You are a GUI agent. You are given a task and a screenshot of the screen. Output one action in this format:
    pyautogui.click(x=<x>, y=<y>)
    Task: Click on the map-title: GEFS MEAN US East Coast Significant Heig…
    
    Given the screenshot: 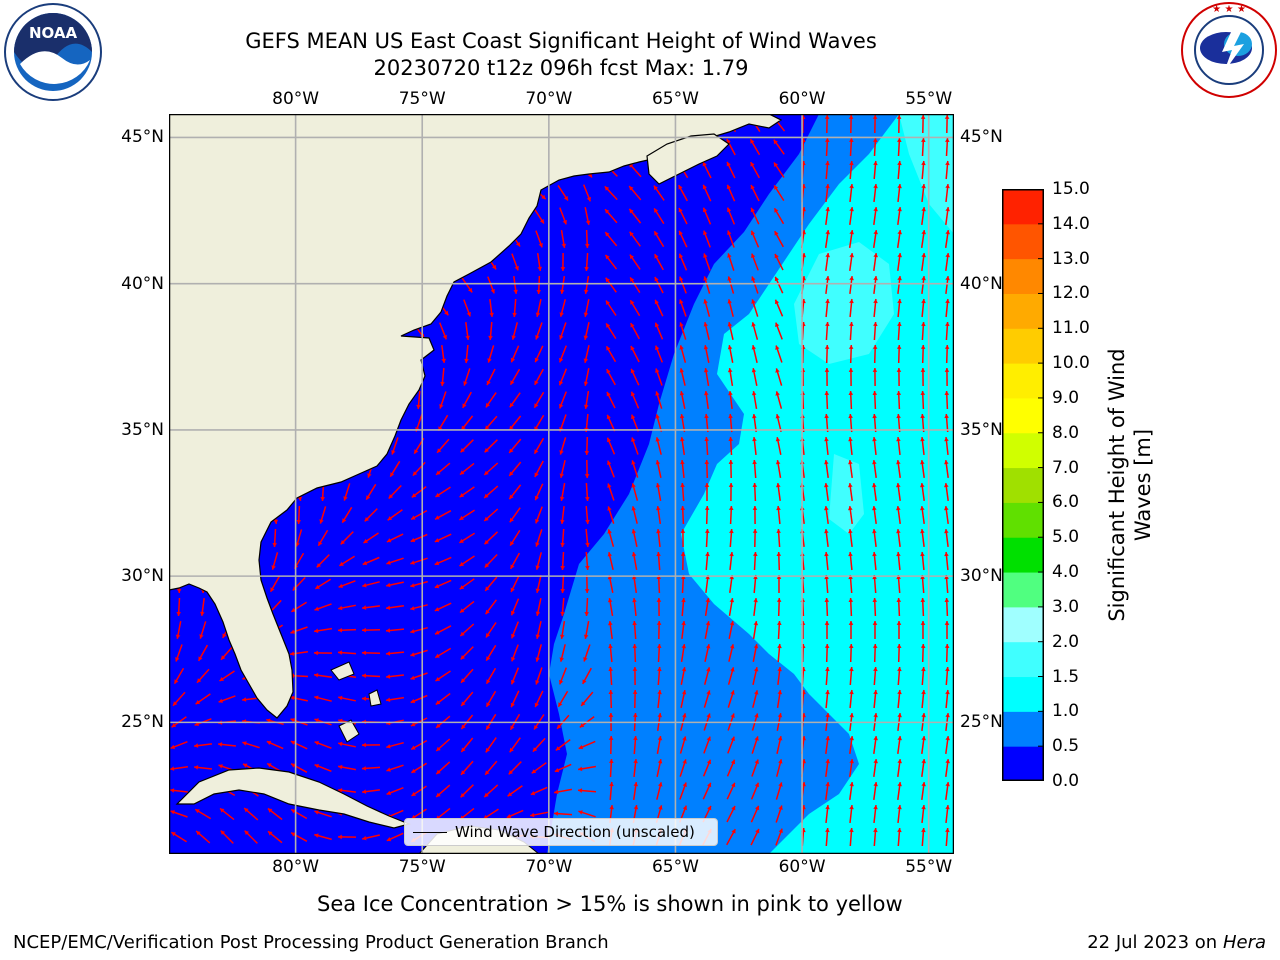 What is the action you would take?
    pyautogui.click(x=561, y=41)
    